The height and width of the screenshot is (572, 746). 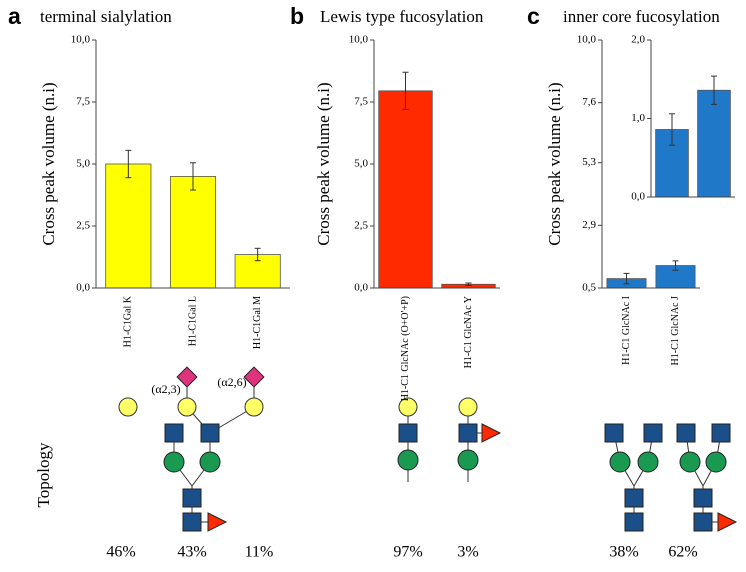 I want to click on share-label: 62%, so click(x=682, y=552).